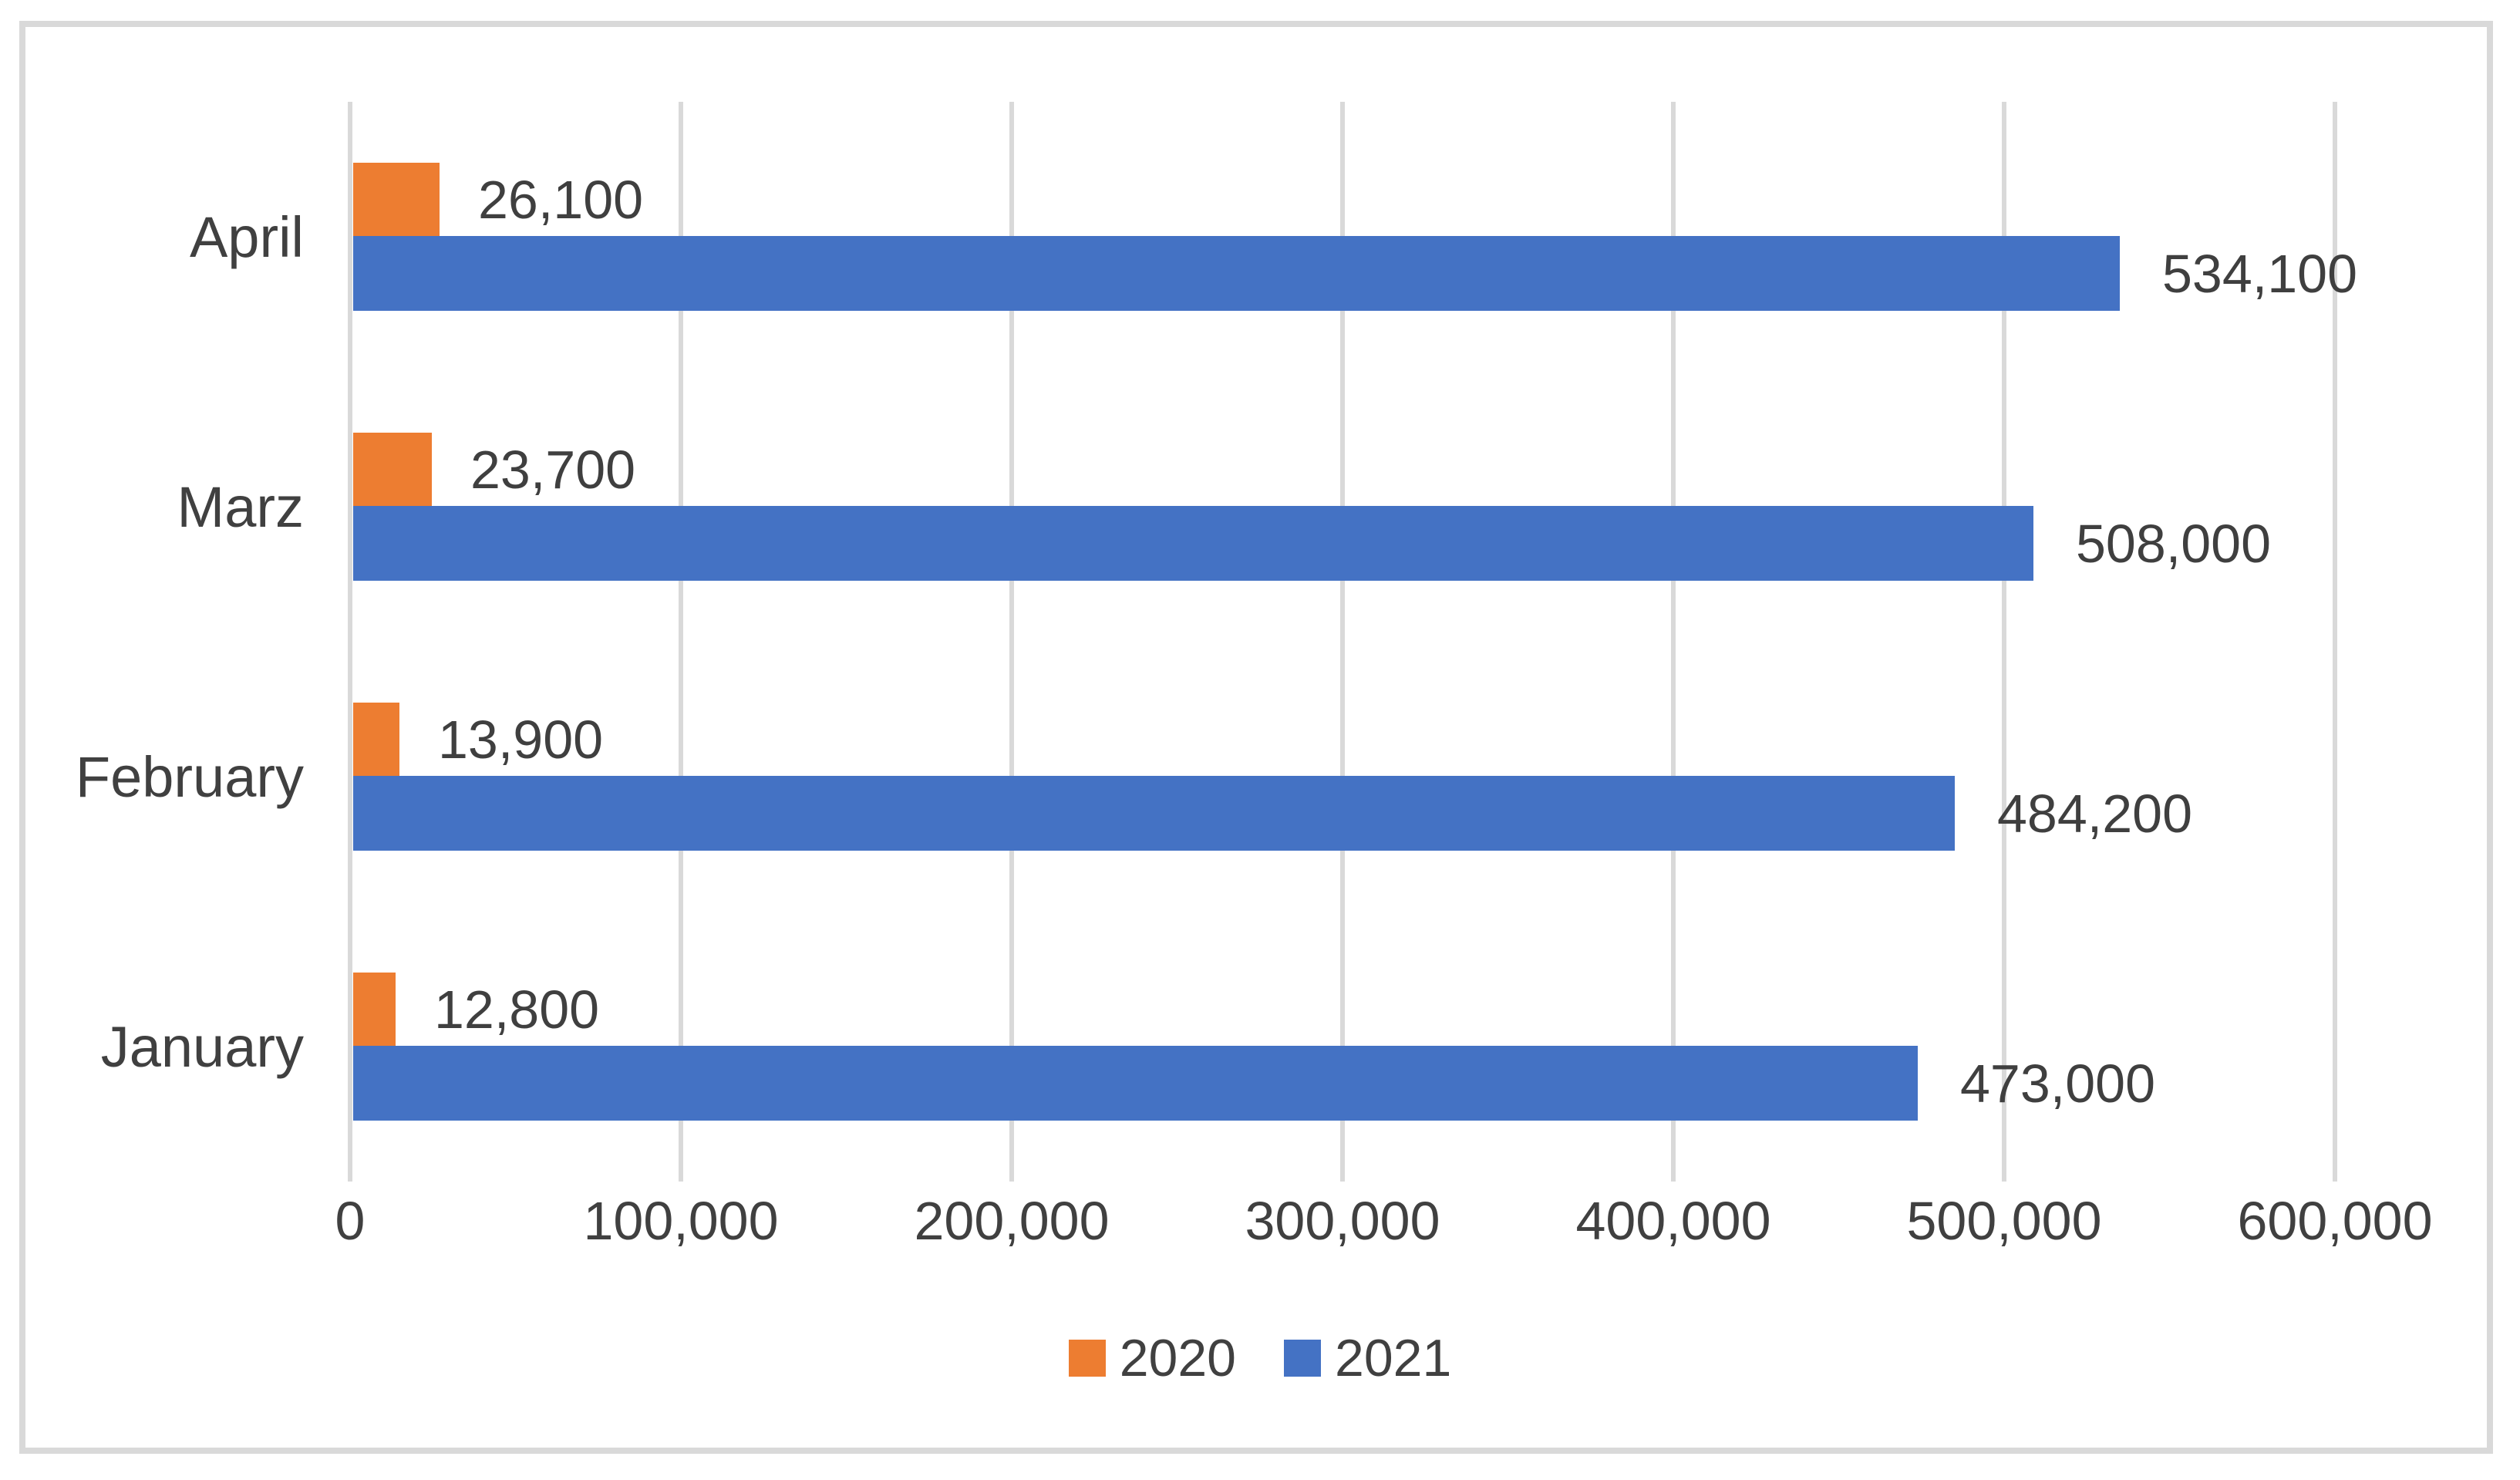 The image size is (2520, 1480). What do you see at coordinates (553, 469) in the screenshot?
I see `data-label-2020-marz: 23,700` at bounding box center [553, 469].